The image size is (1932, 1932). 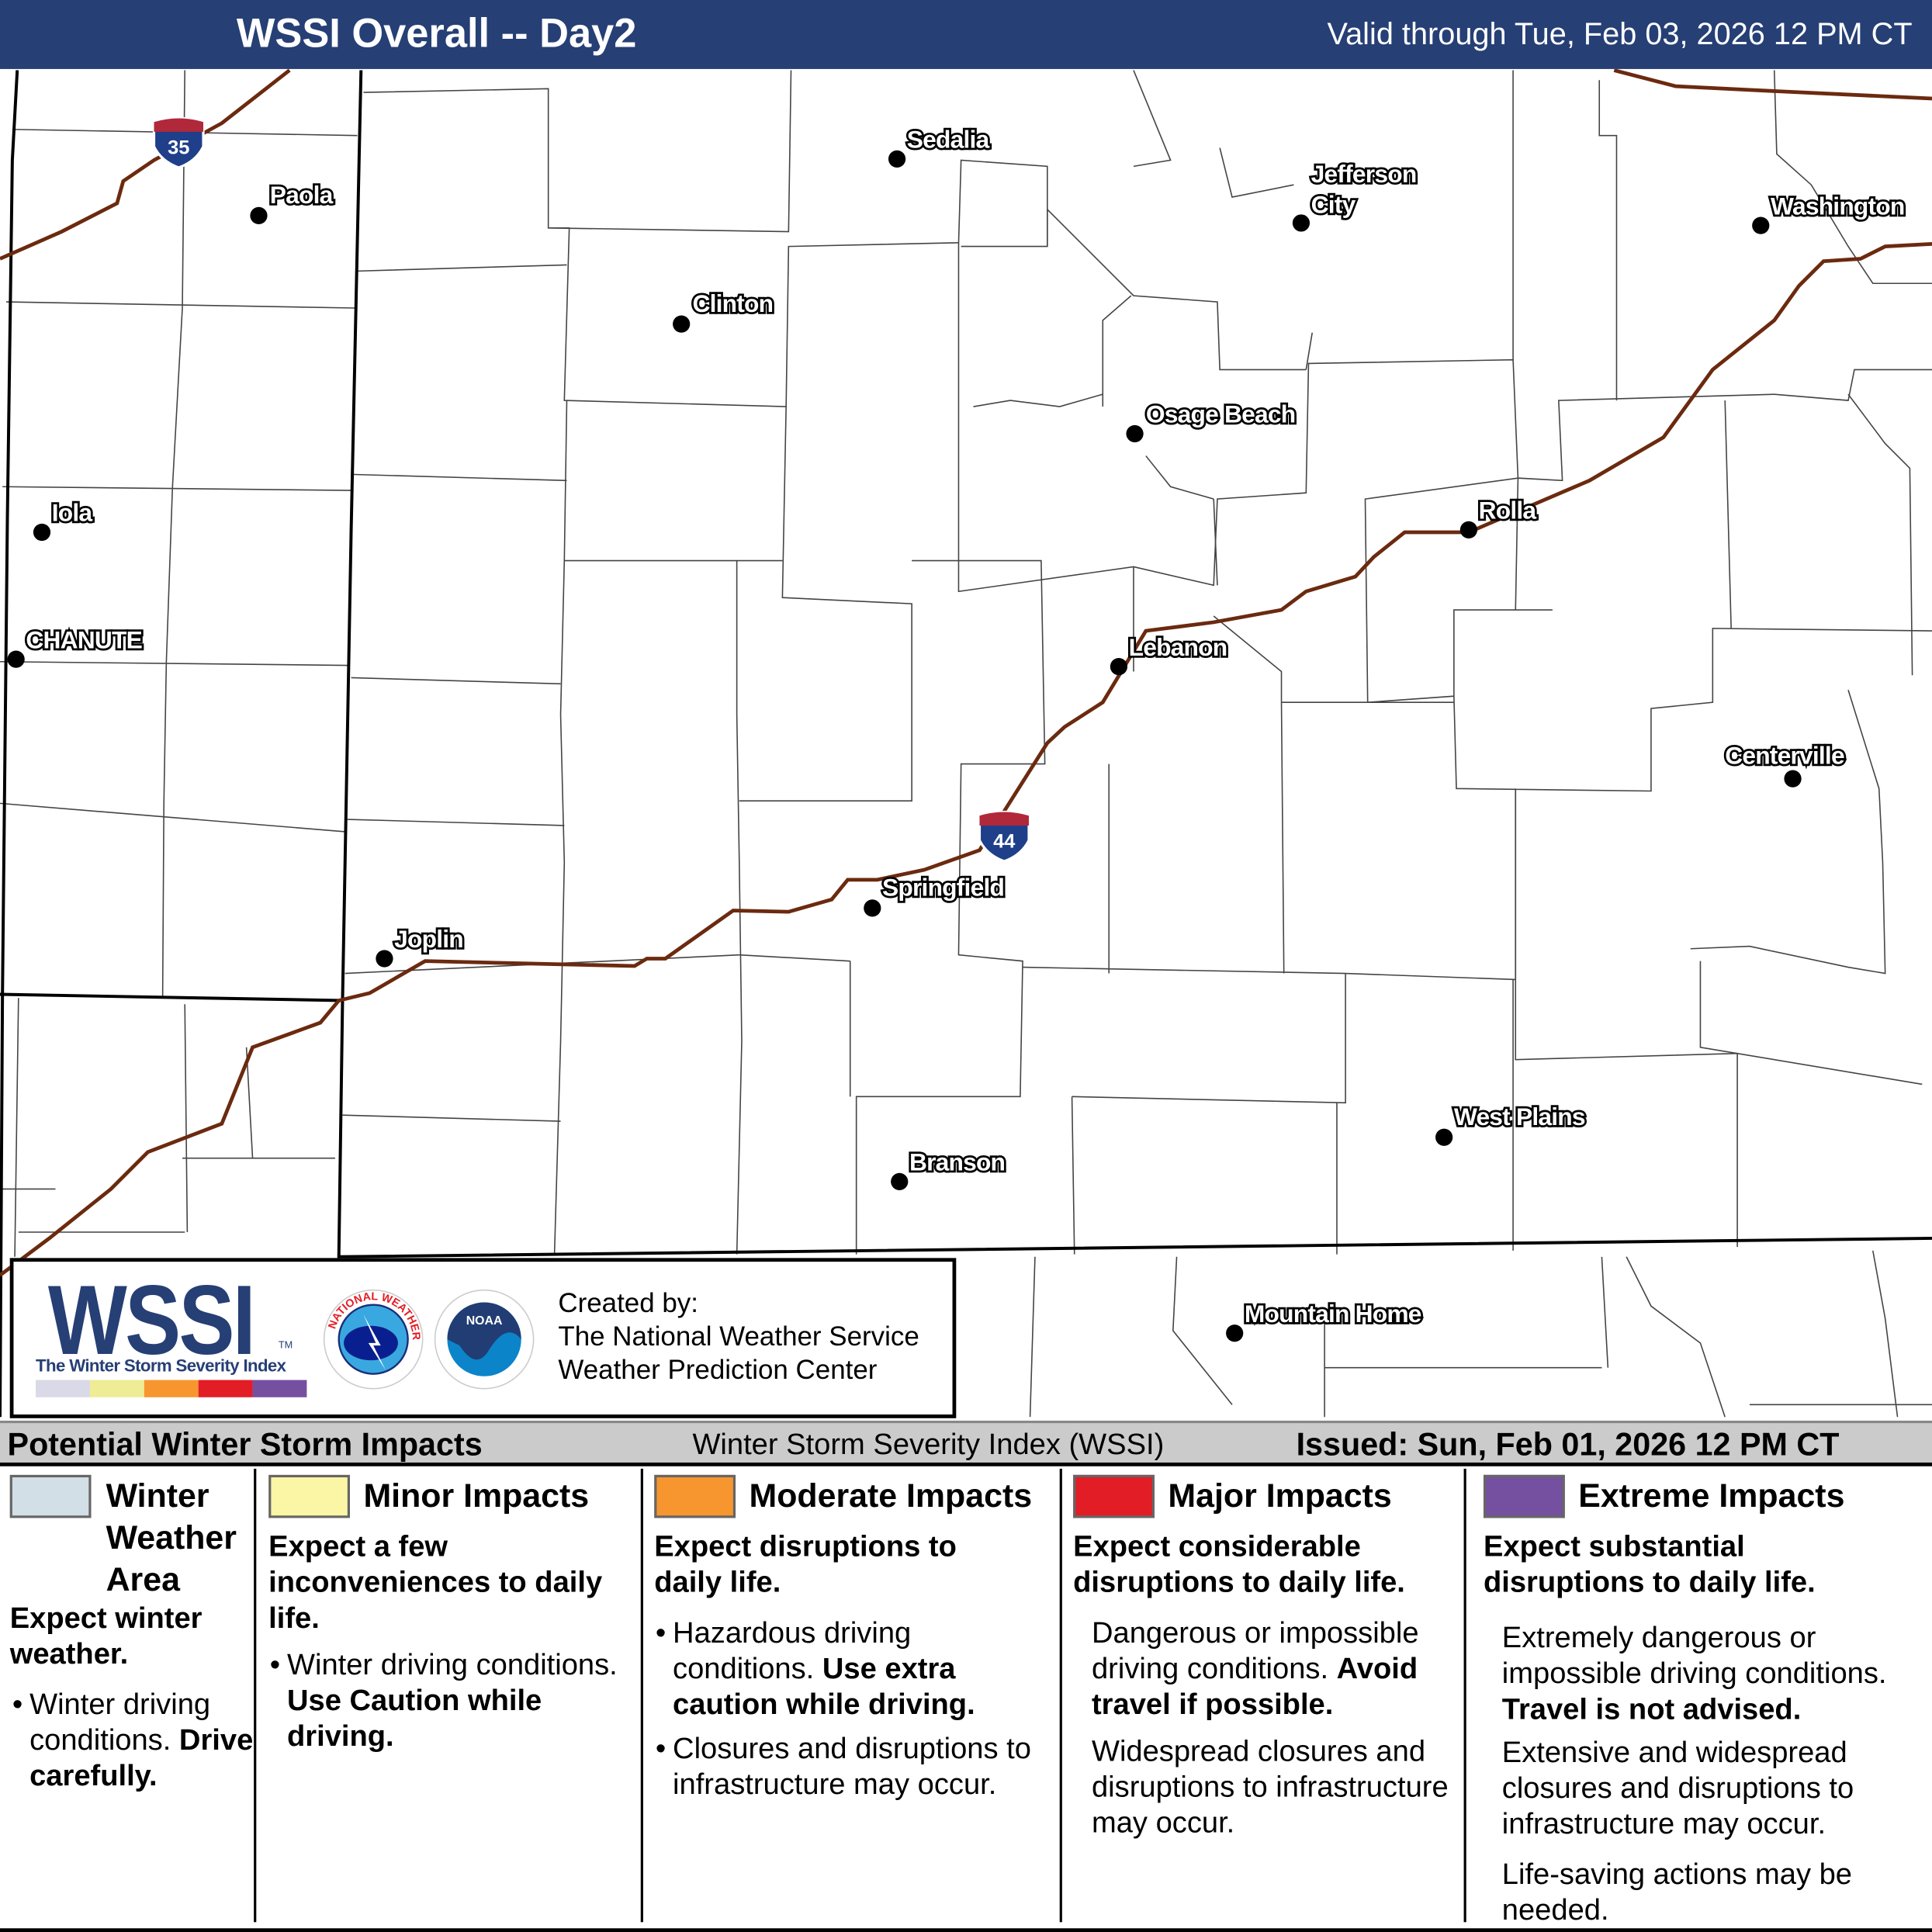 I want to click on city-label-springfield: Springfield, so click(x=943, y=887).